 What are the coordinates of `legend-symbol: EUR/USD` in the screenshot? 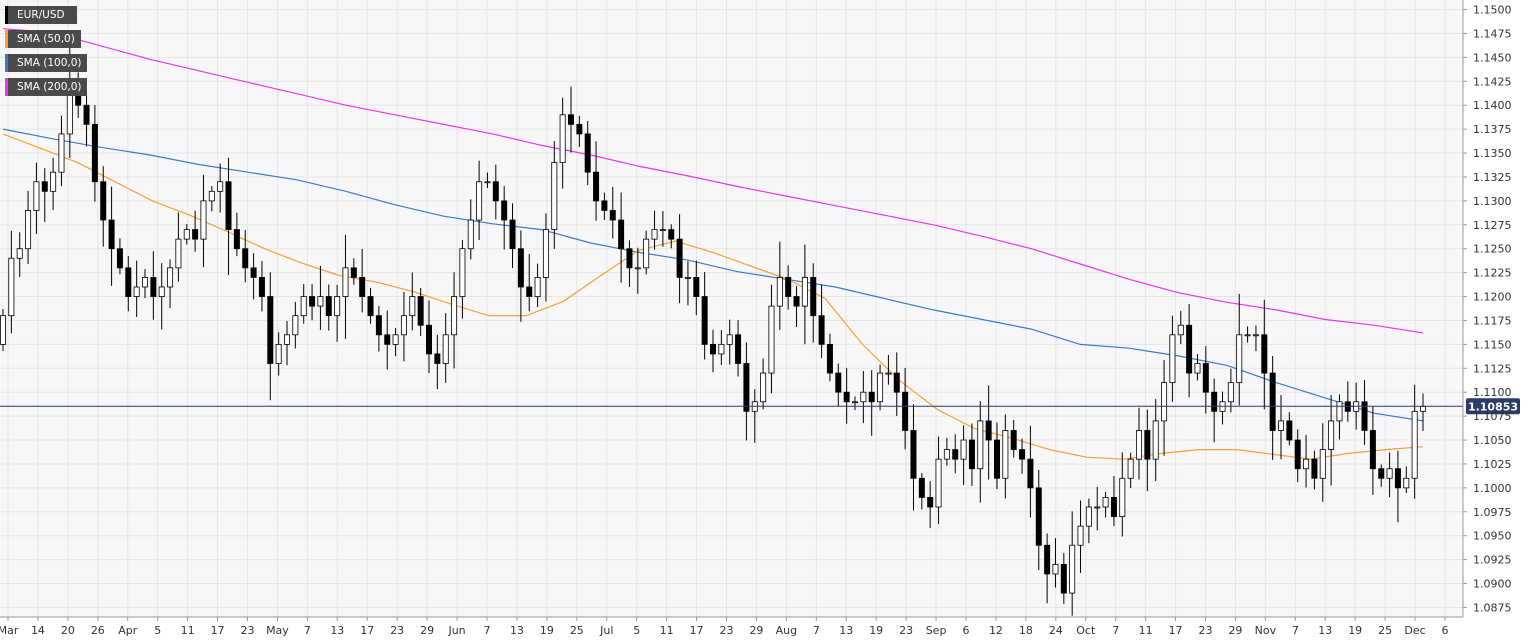 It's located at (41, 15).